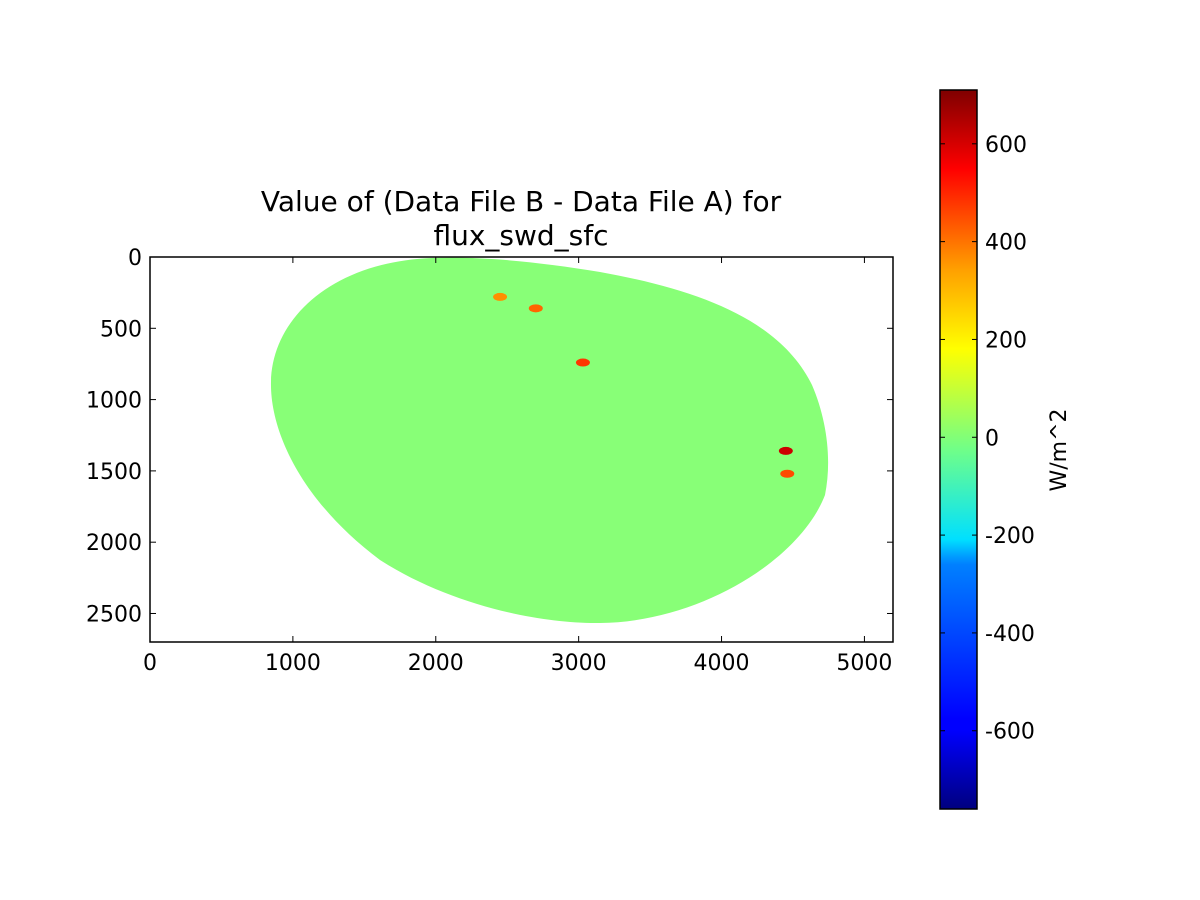 The width and height of the screenshot is (1200, 900). Describe the element at coordinates (958, 449) in the screenshot. I see `colorbar` at that location.